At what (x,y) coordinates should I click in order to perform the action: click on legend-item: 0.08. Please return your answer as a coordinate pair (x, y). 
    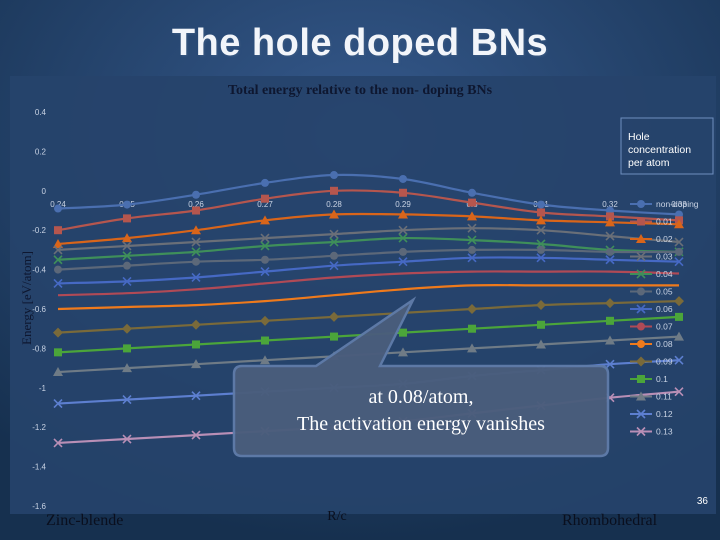
    Looking at the image, I should click on (651, 344).